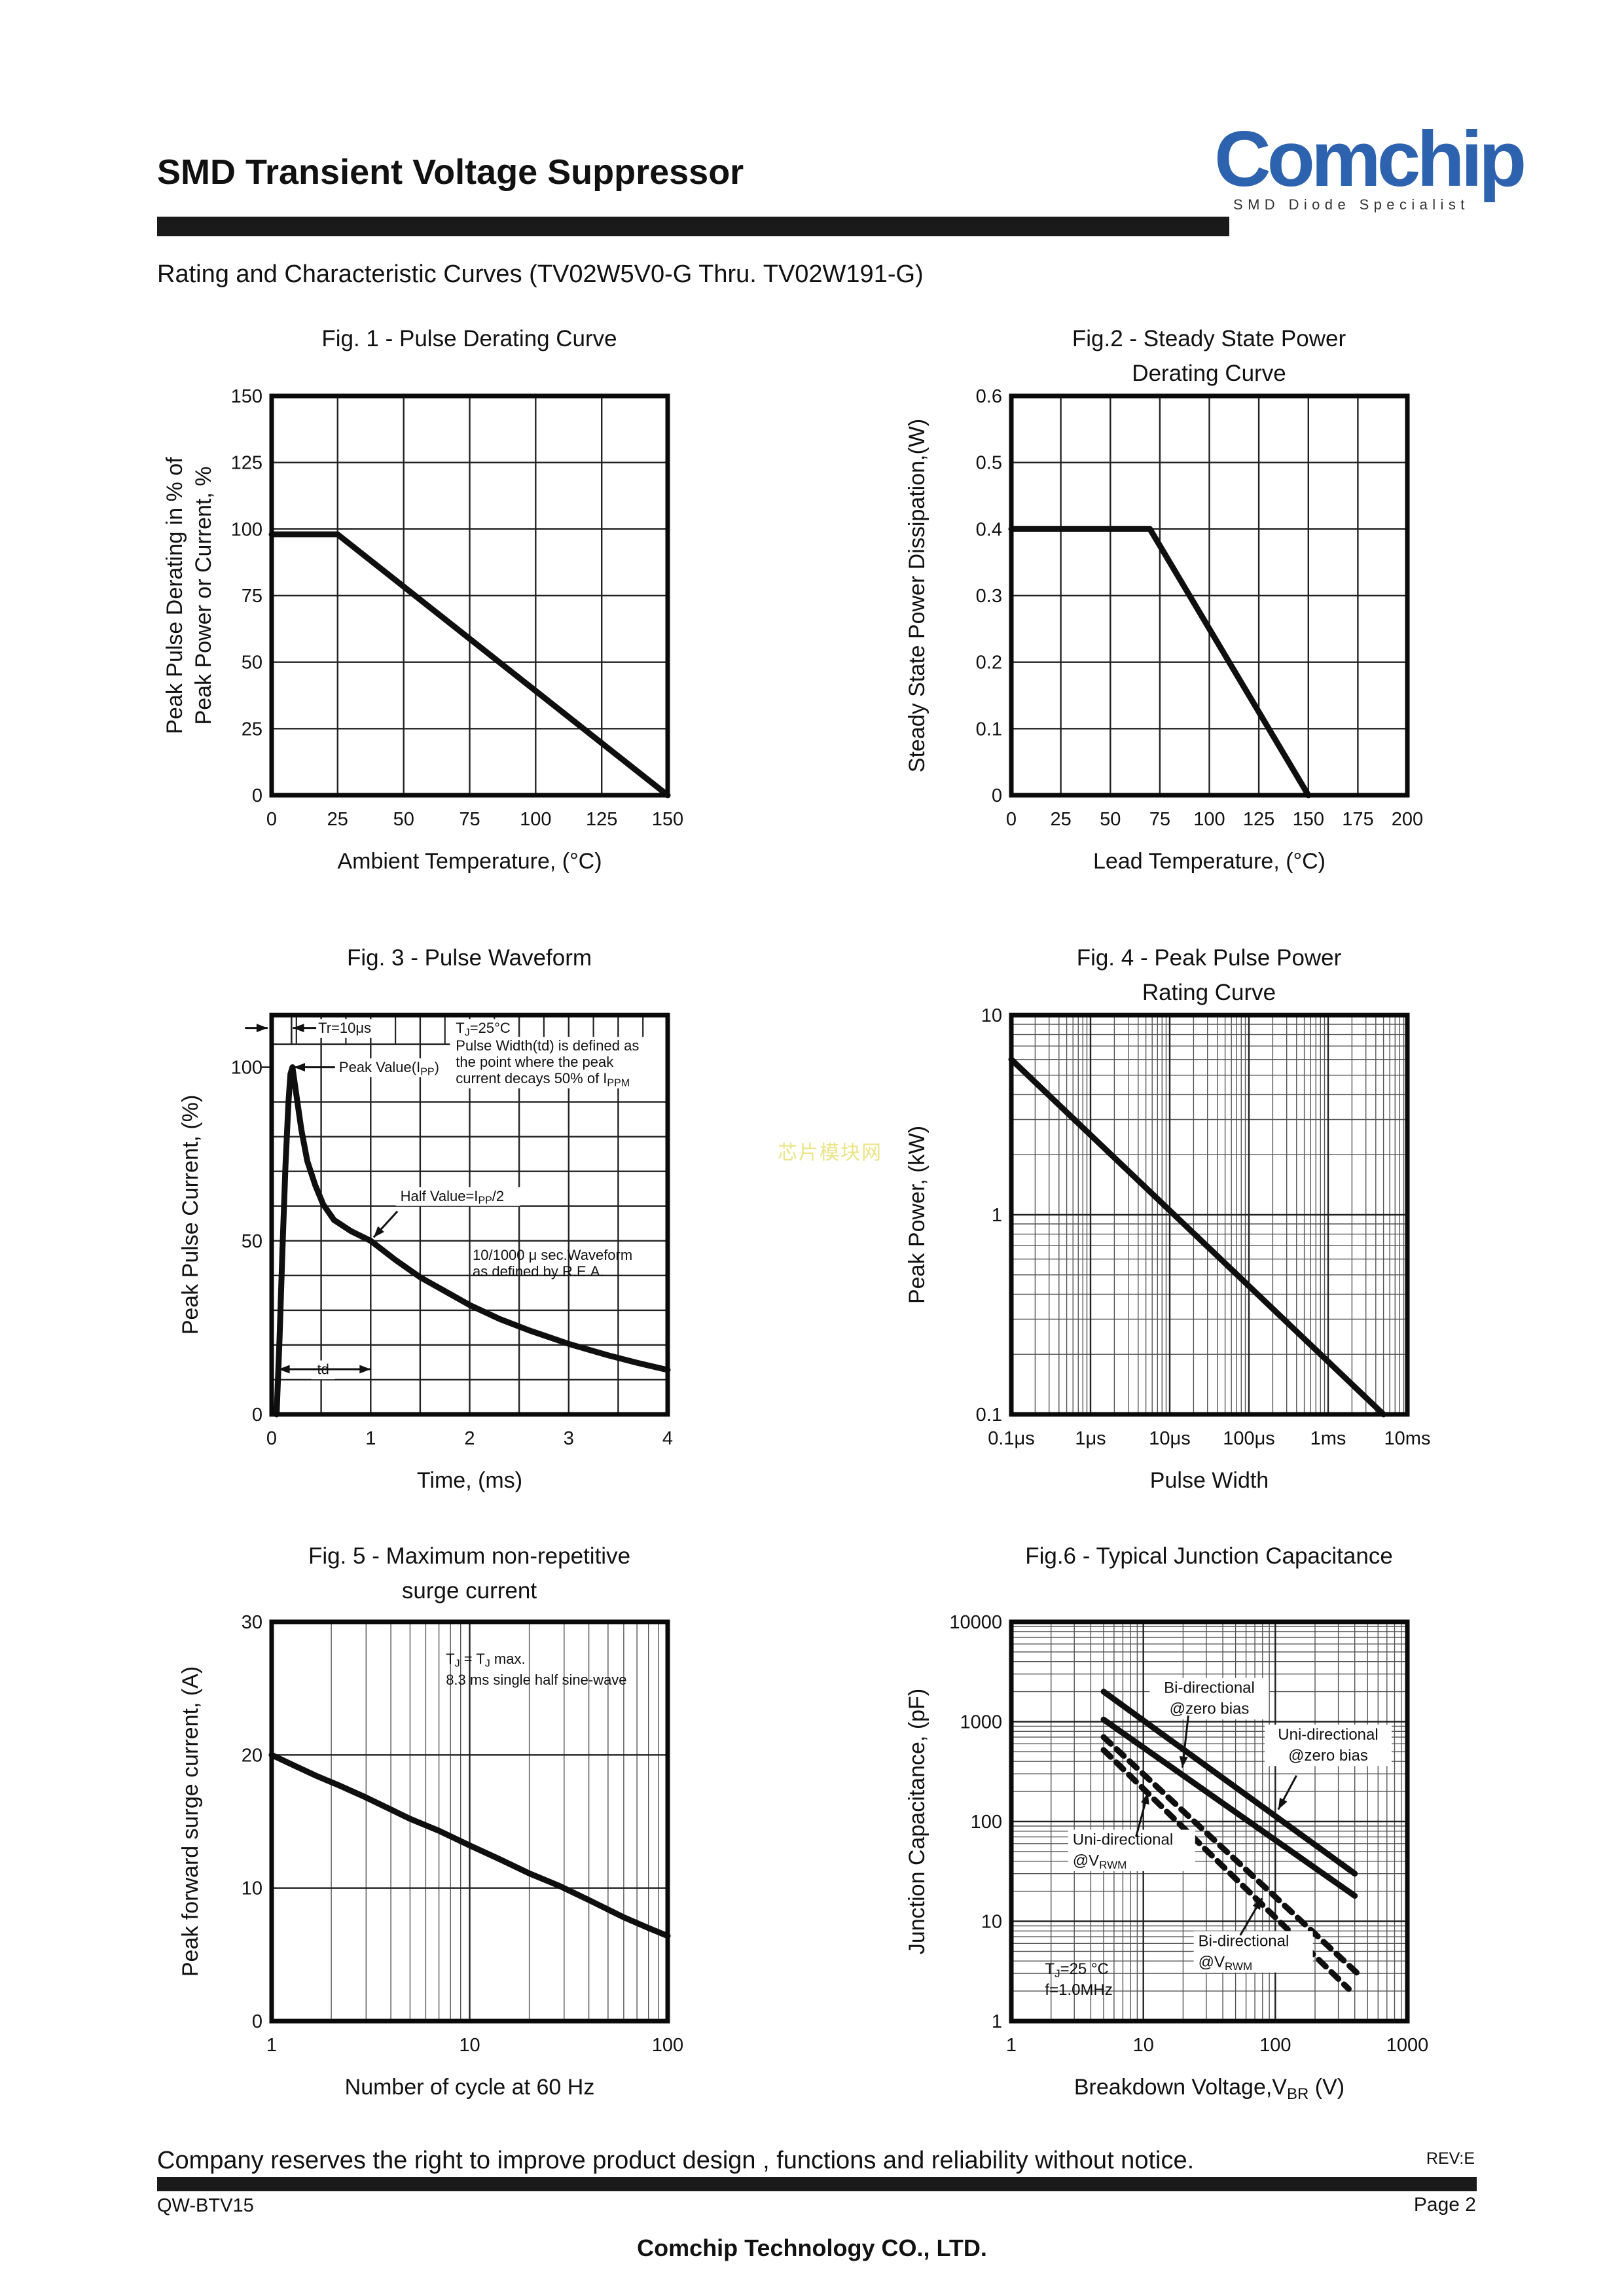 This screenshot has height=2296, width=1624. I want to click on pulse-waveform, so click(472, 1241).